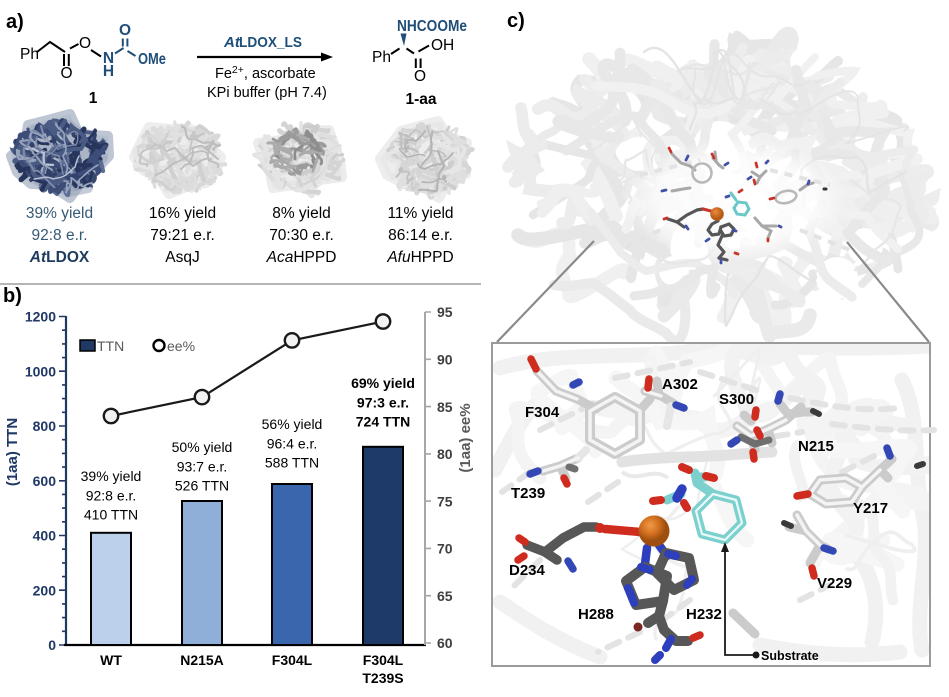 The width and height of the screenshot is (949, 697). What do you see at coordinates (383, 383) in the screenshot?
I see `svg-text: 69% yield` at bounding box center [383, 383].